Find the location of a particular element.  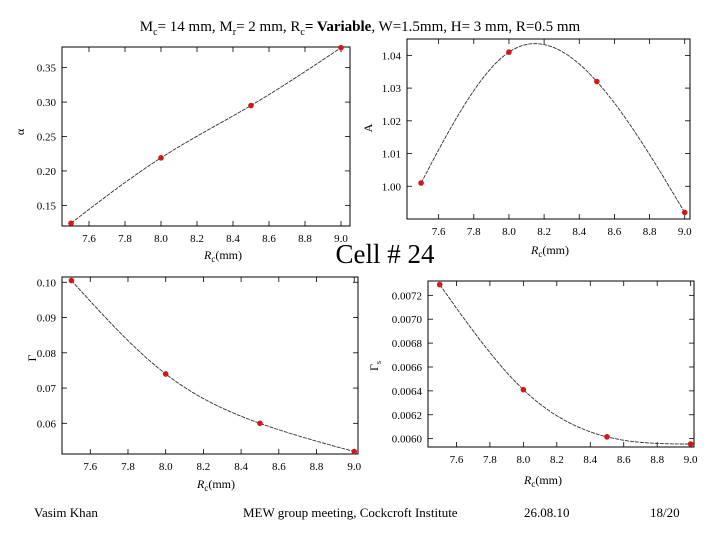

cell-label: Cell # 24 is located at coordinates (385, 254).